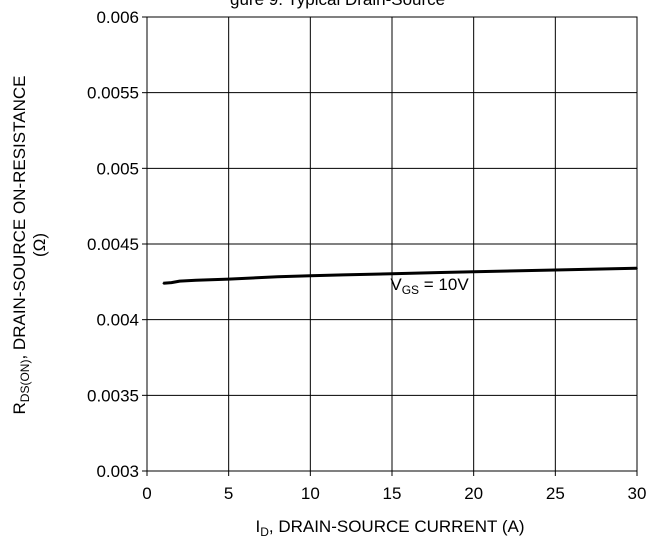  What do you see at coordinates (389, 528) in the screenshot?
I see `x-axis-title: ID, DRAIN-SOURCE CURRENT (A)` at bounding box center [389, 528].